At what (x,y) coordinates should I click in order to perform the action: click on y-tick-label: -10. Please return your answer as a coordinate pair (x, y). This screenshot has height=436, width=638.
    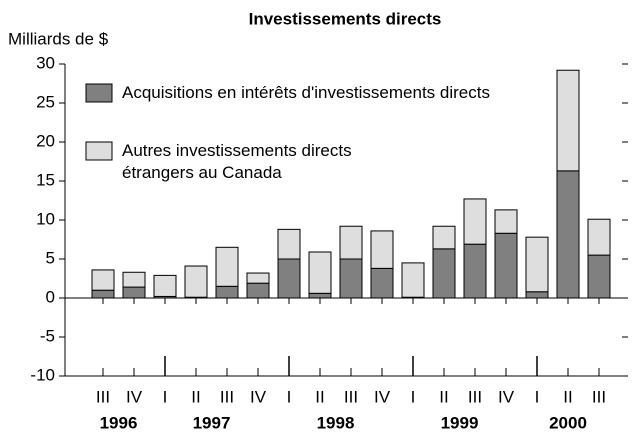
    Looking at the image, I should click on (42, 374).